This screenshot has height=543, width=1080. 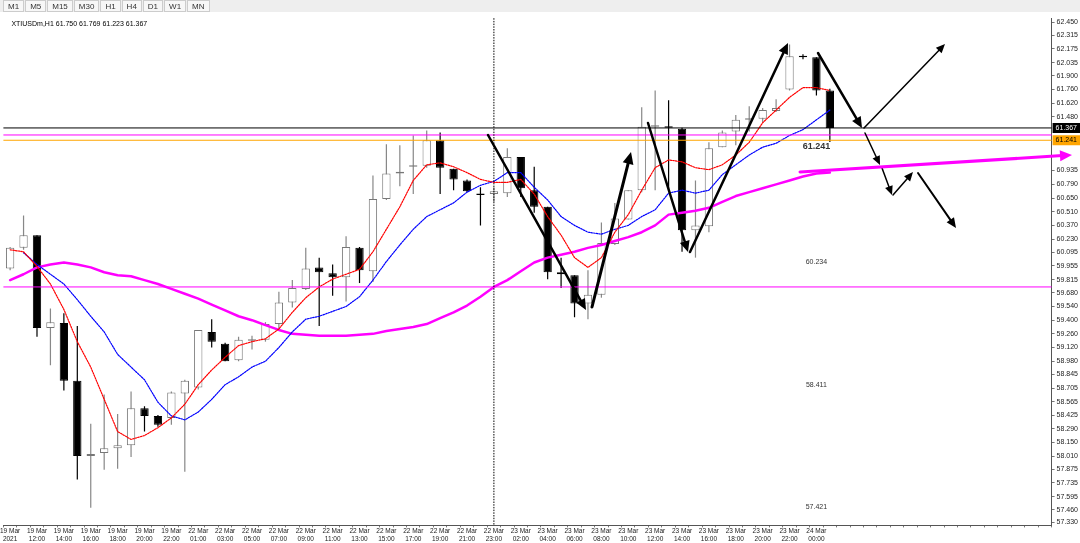 What do you see at coordinates (153, 6) in the screenshot?
I see `text: D1` at bounding box center [153, 6].